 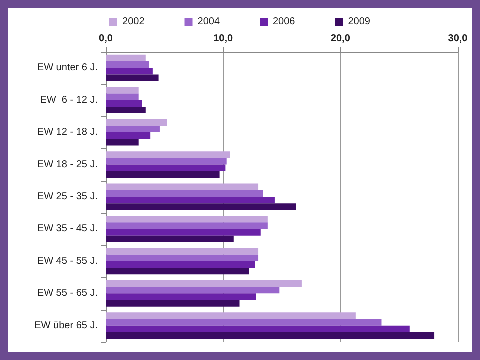 I want to click on x-tick-label: 10,0, so click(x=224, y=39).